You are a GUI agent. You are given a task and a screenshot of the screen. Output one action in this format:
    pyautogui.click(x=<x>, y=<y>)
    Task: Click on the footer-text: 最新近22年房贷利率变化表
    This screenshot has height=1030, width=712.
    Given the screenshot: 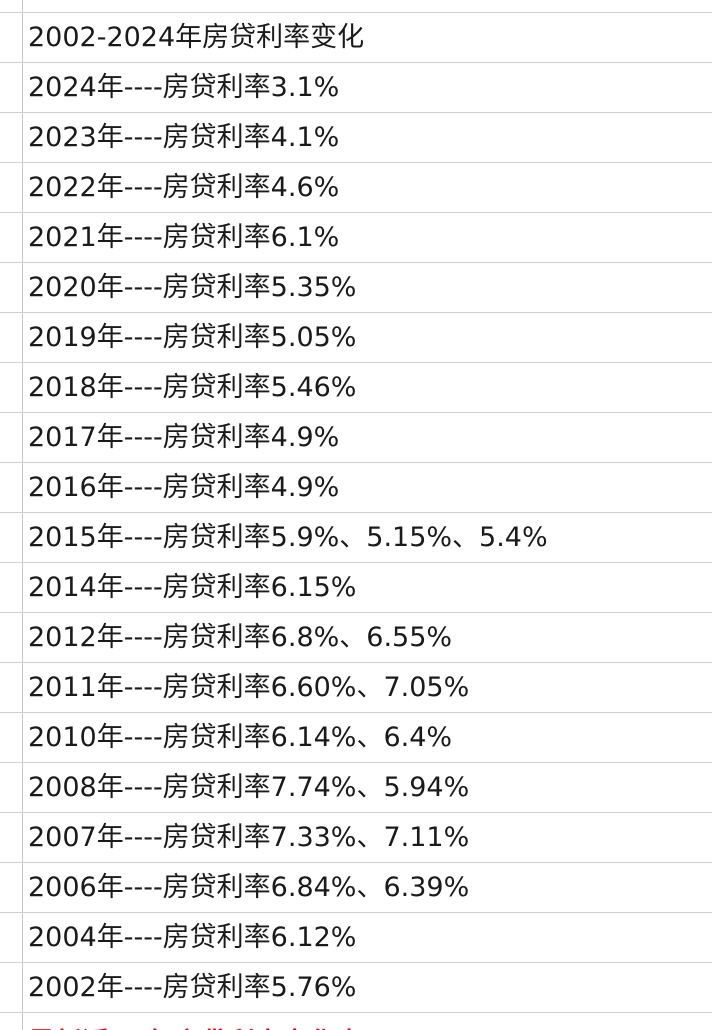 What is the action you would take?
    pyautogui.click(x=195, y=1024)
    